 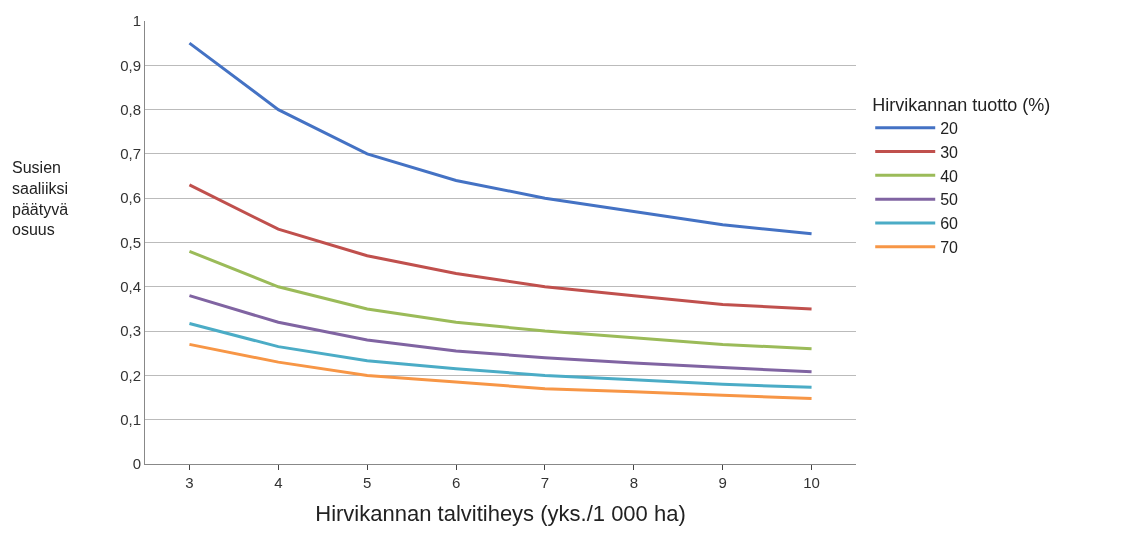 I want to click on y-tick-label: 0,7, so click(x=130, y=154).